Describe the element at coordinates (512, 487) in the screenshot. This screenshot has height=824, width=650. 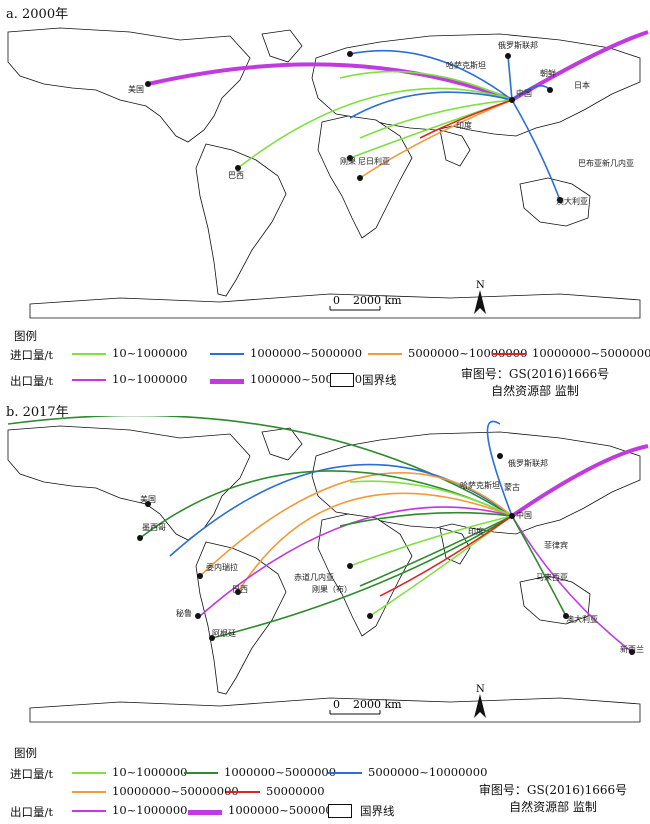
I see `place-label: 蒙古` at that location.